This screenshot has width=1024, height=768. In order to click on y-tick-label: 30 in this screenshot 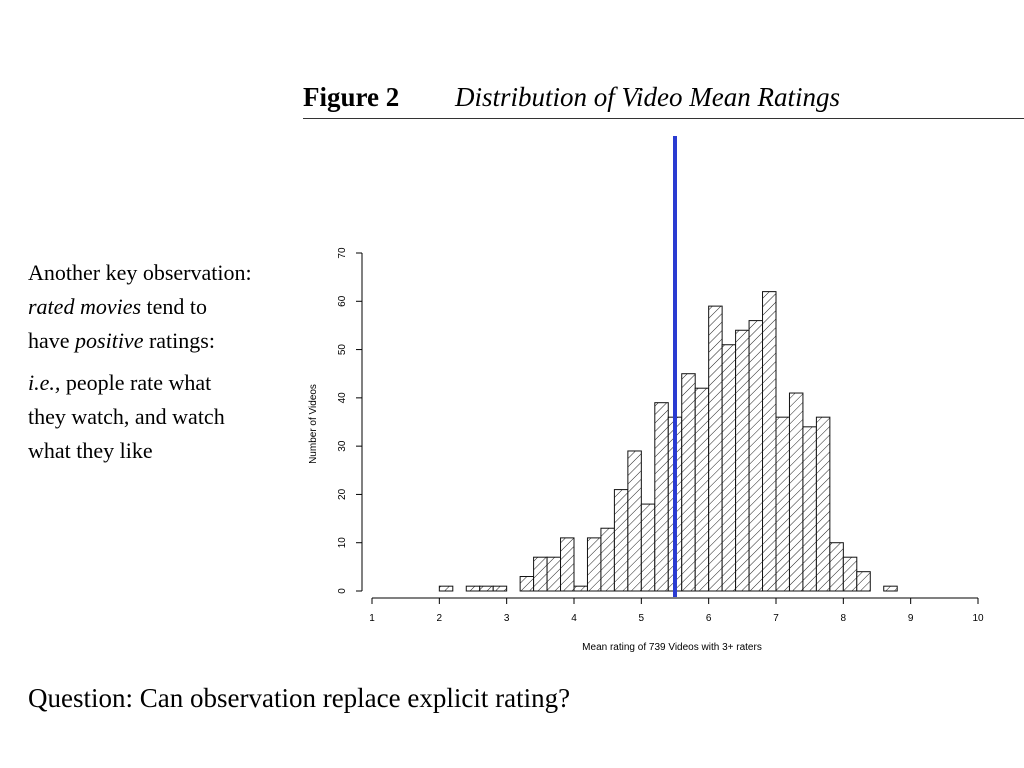, I will do `click(342, 446)`.